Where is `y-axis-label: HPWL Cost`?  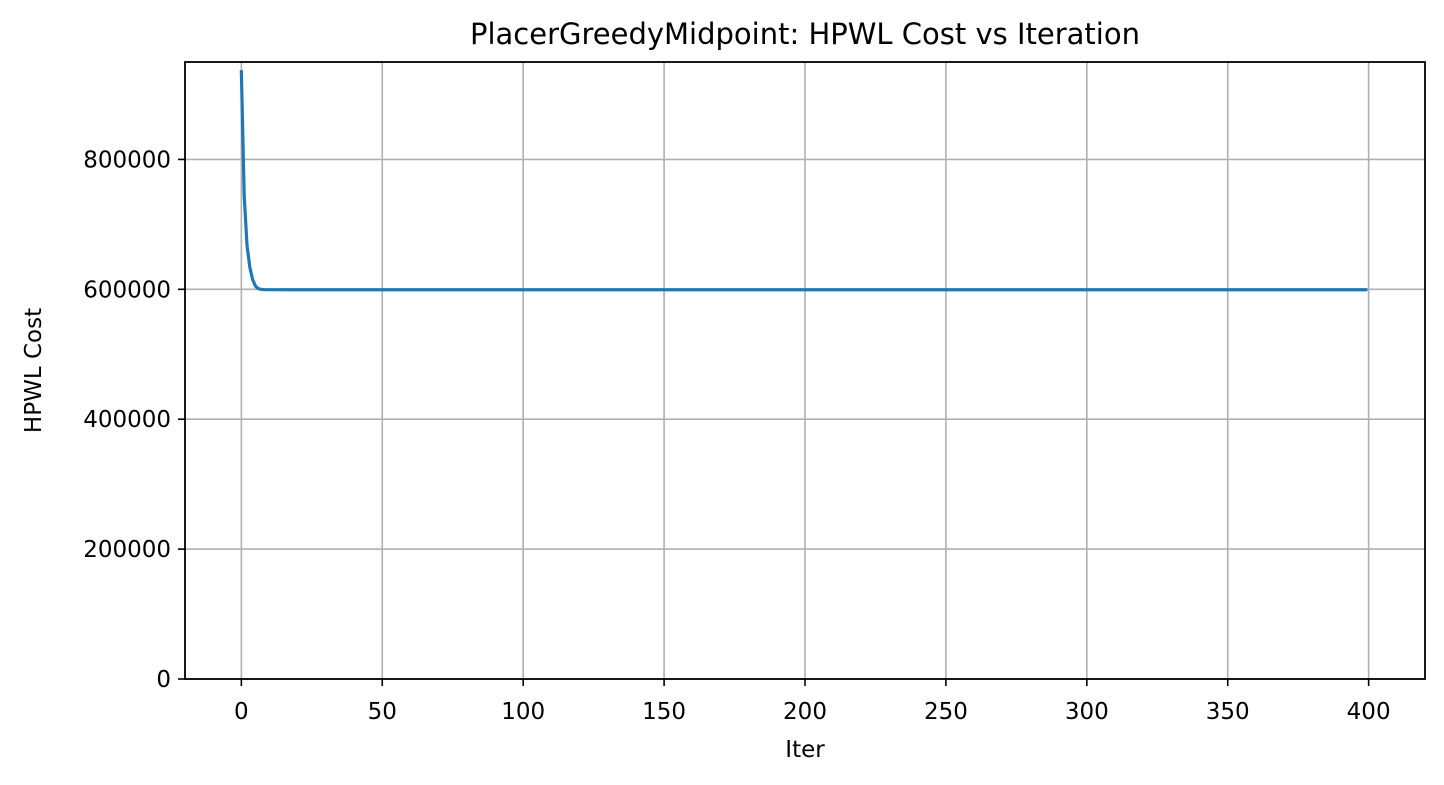 y-axis-label: HPWL Cost is located at coordinates (34, 370).